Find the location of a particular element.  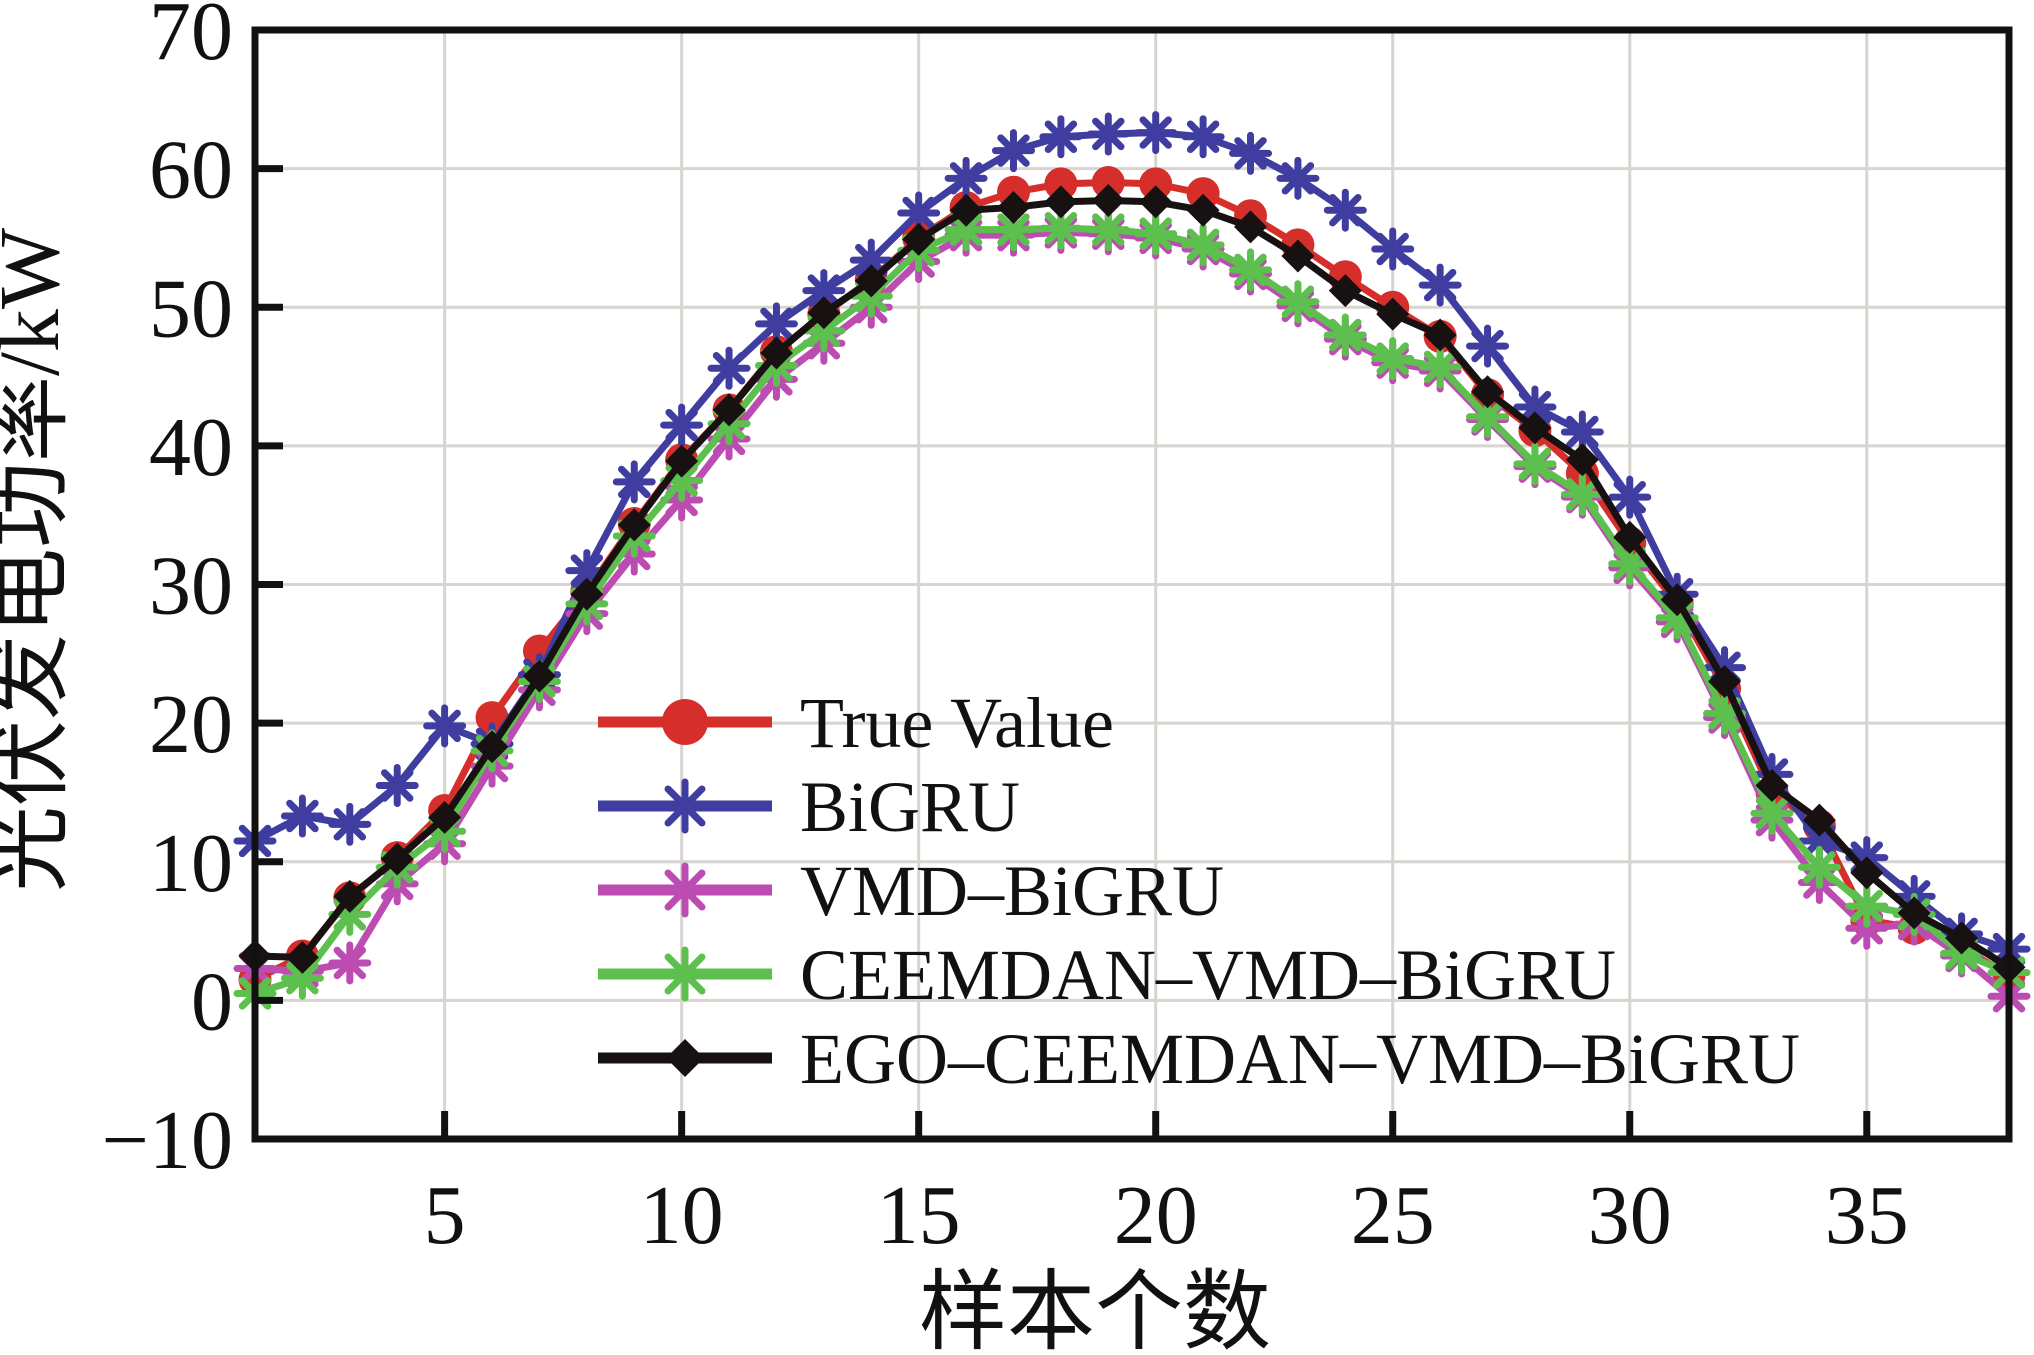

y-tick-label-40: 40 is located at coordinates (191, 447).